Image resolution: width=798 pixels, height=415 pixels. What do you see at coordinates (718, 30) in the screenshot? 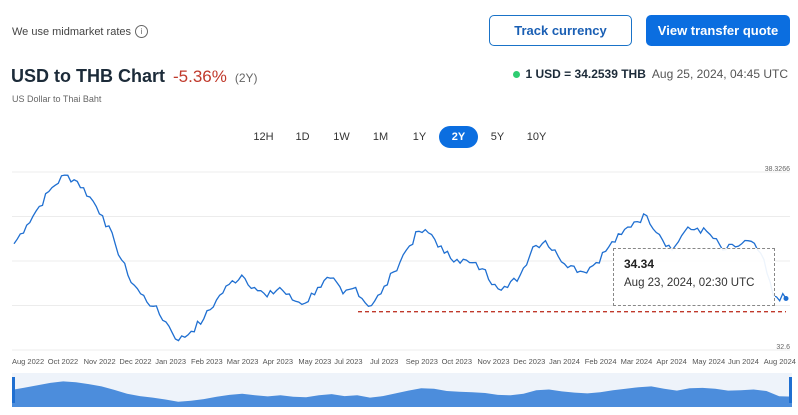
I see `view-transfer-quote-button: View transfer quote` at bounding box center [718, 30].